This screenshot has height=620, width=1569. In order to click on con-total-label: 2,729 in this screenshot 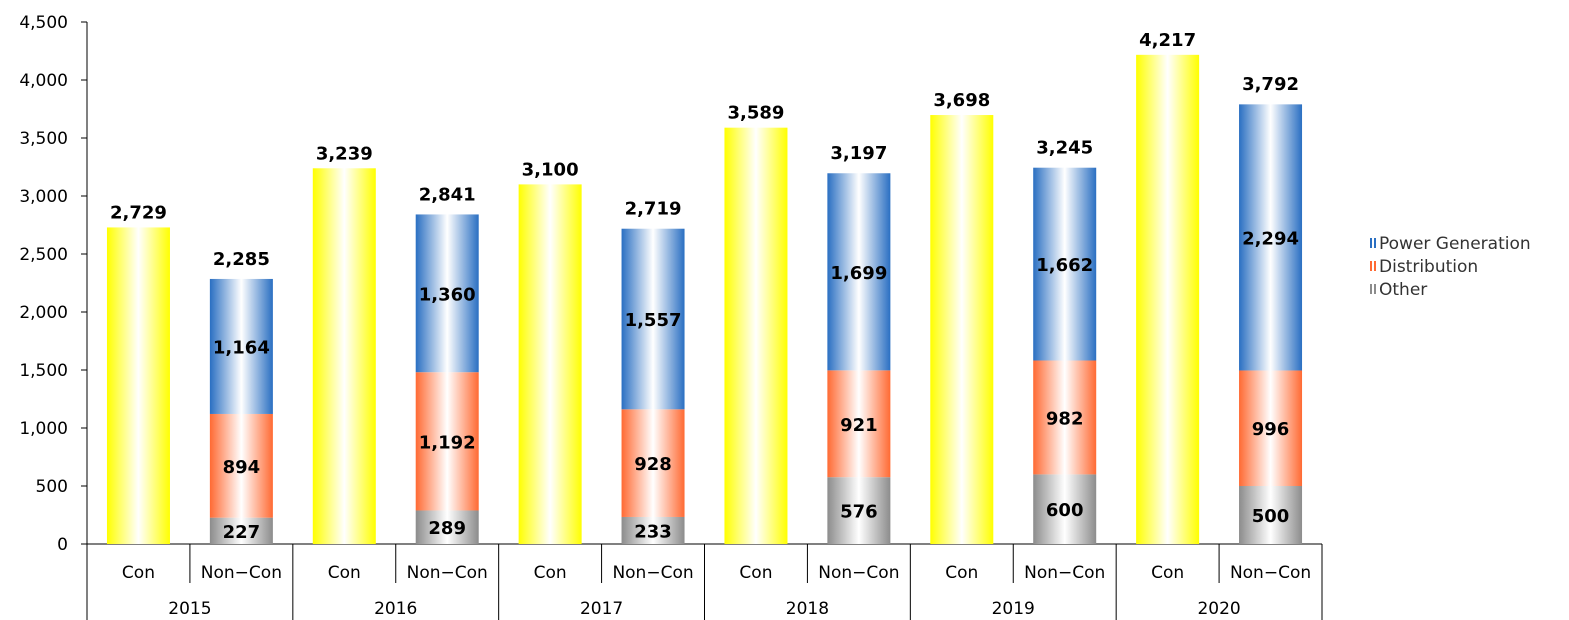, I will do `click(138, 212)`.